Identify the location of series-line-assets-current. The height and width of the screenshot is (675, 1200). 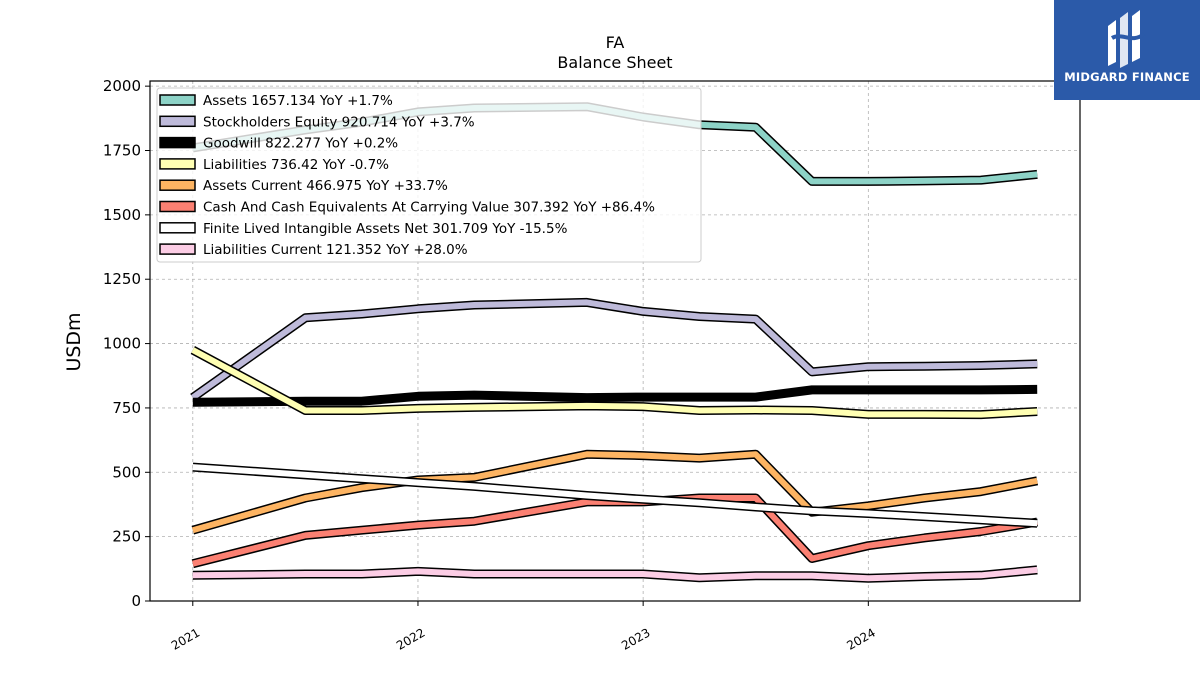
(614, 492).